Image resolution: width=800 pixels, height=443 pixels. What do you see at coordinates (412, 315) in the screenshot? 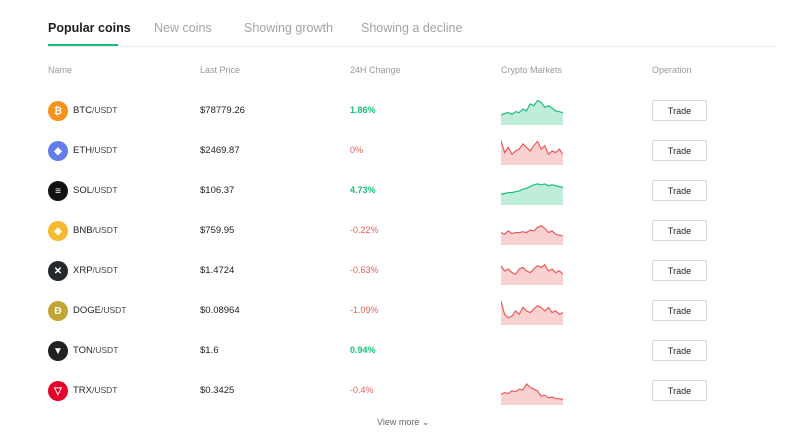
I see `table-row: Ð DOGE/USDT $0.08964 -1.09% Trade` at bounding box center [412, 315].